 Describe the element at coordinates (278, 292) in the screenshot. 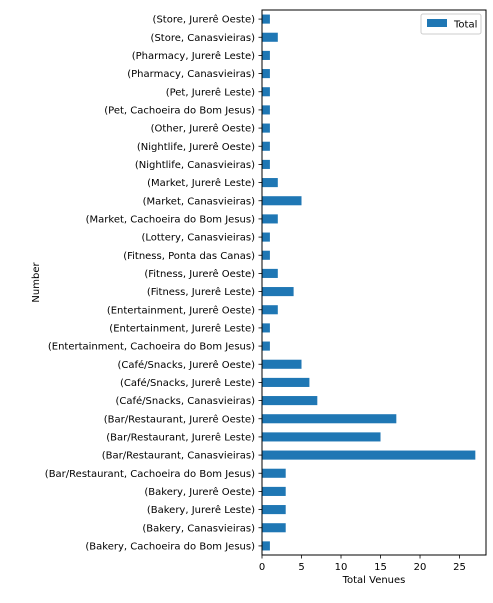

I see `bar-fitness-jurer-leste` at that location.